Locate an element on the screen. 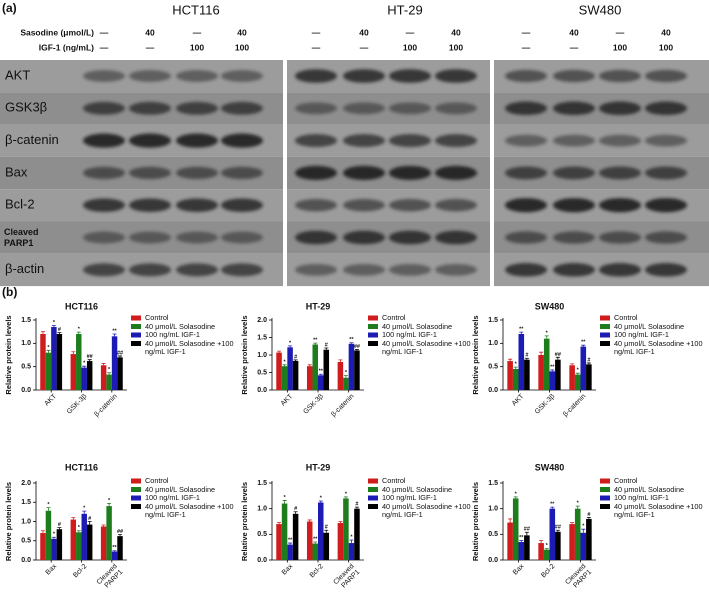 This screenshot has width=709, height=612. treatment-value: — is located at coordinates (197, 32).